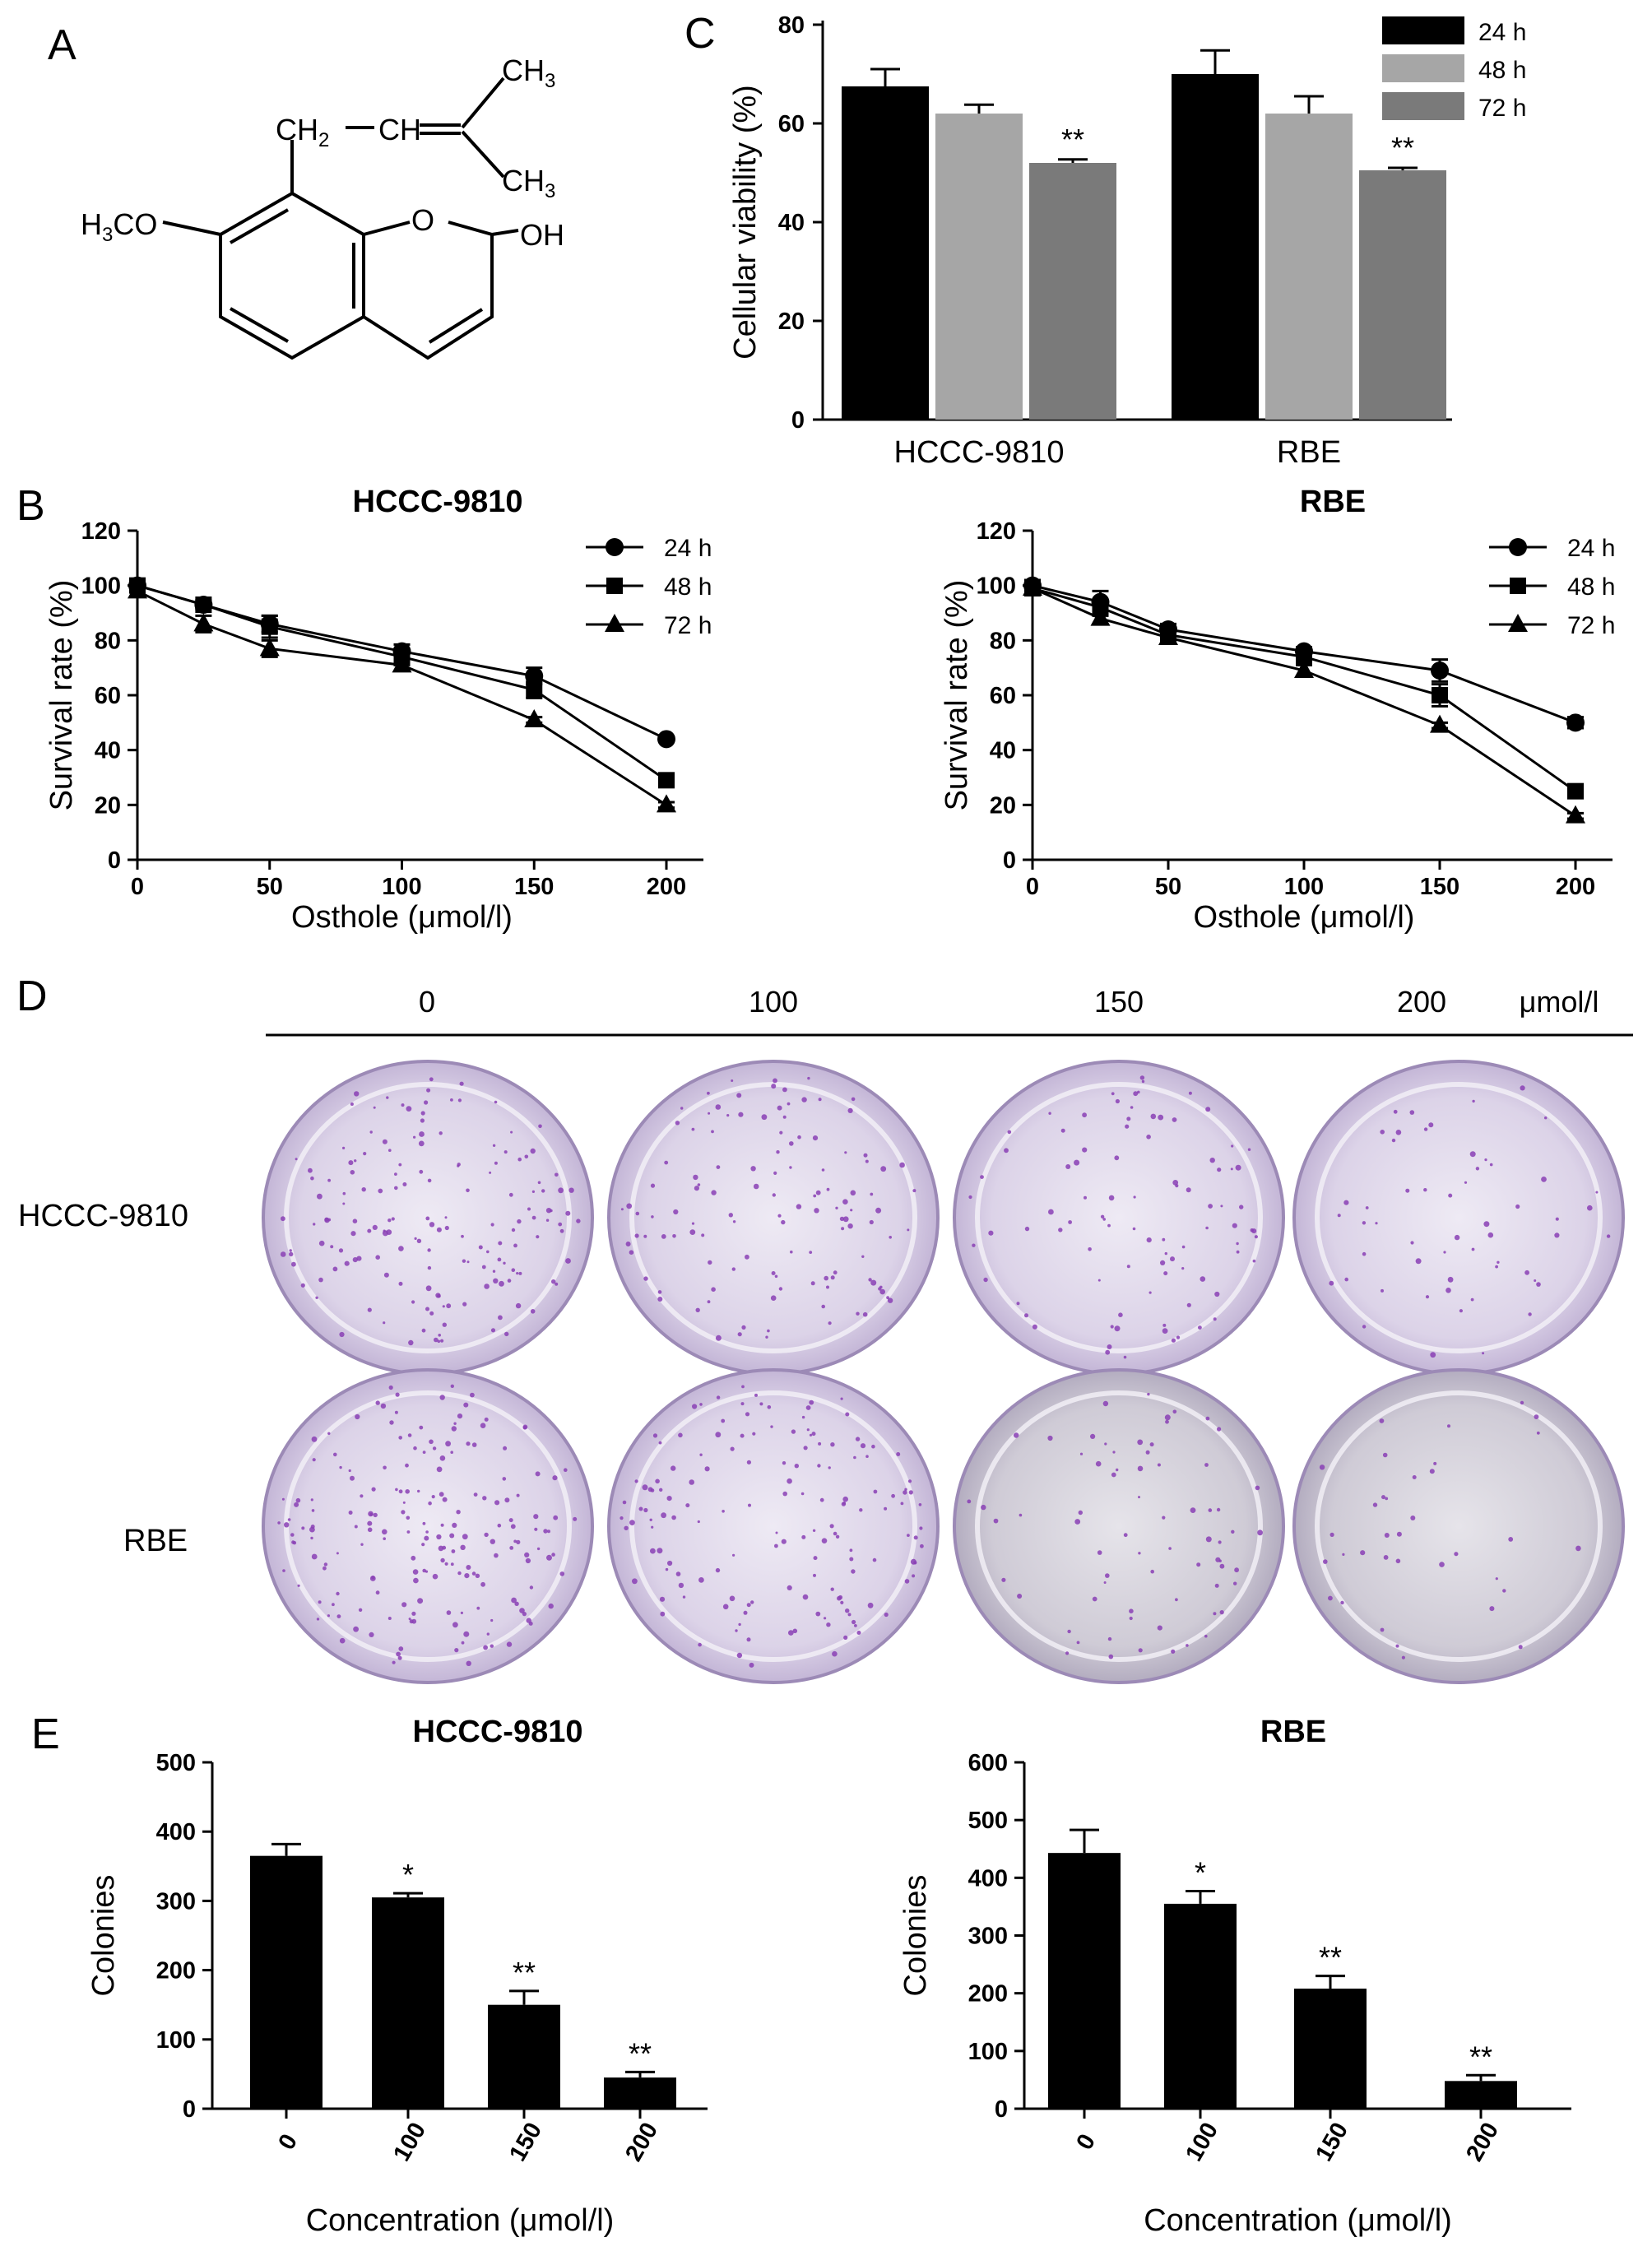  I want to click on colony-plate, so click(1459, 1526).